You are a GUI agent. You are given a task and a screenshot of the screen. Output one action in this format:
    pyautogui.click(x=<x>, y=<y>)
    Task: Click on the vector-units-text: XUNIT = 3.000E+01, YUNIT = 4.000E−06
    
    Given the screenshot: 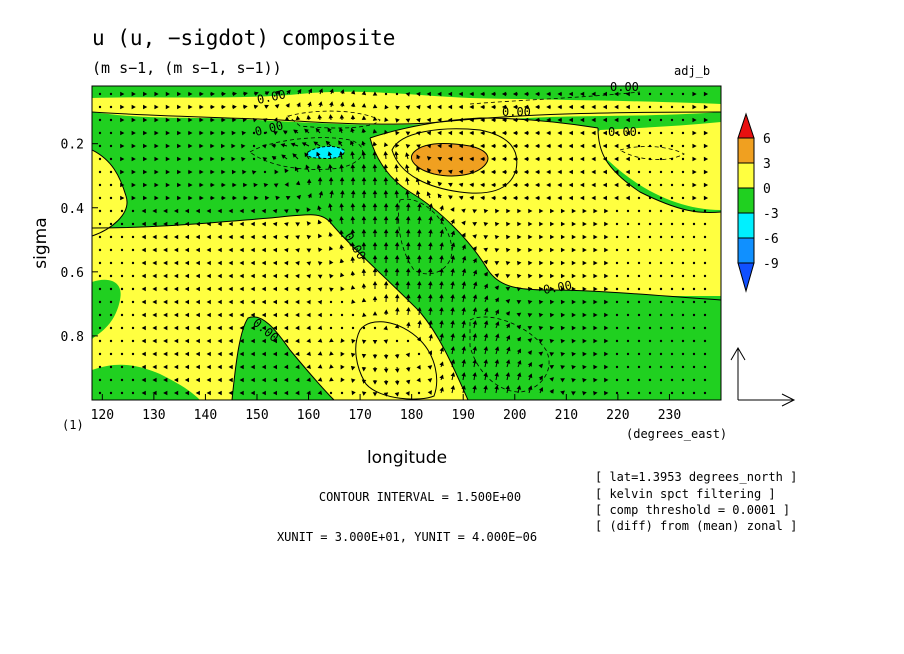 What is the action you would take?
    pyautogui.click(x=407, y=537)
    